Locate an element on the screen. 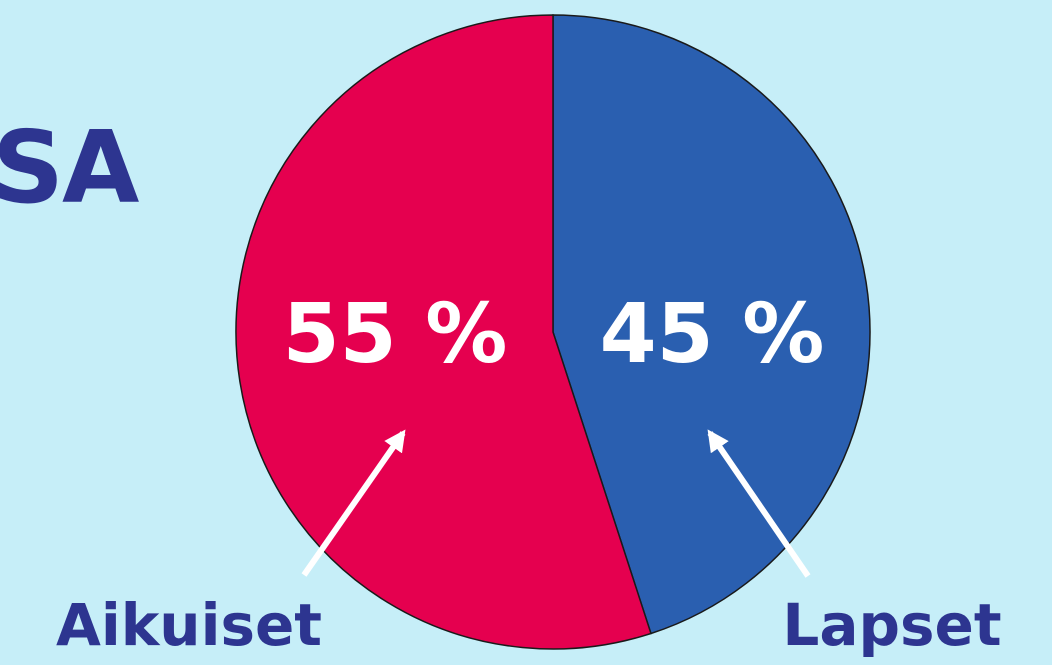 Image resolution: width=1052 pixels, height=665 pixels. arrow-lapset is located at coordinates (759, 503).